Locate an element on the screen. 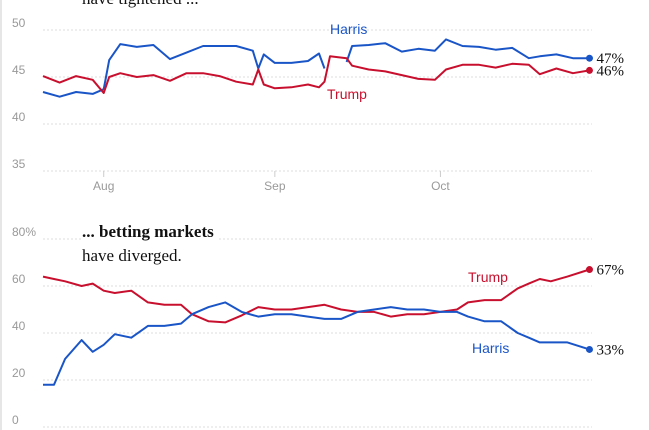 This screenshot has height=430, width=649. y-tick-label: 0 is located at coordinates (15, 420).